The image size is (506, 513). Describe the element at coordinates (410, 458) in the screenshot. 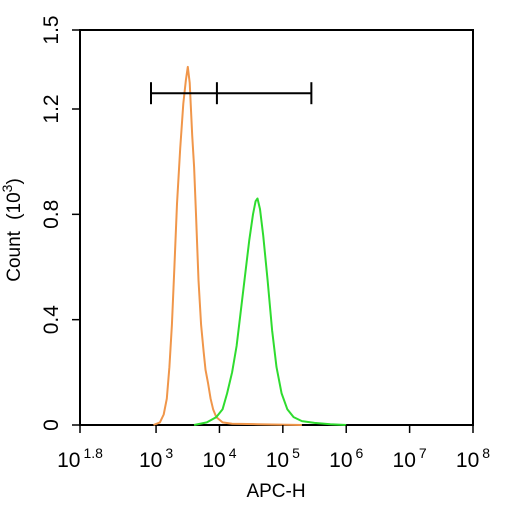

I see `x-tick-label-6: 10 7` at that location.